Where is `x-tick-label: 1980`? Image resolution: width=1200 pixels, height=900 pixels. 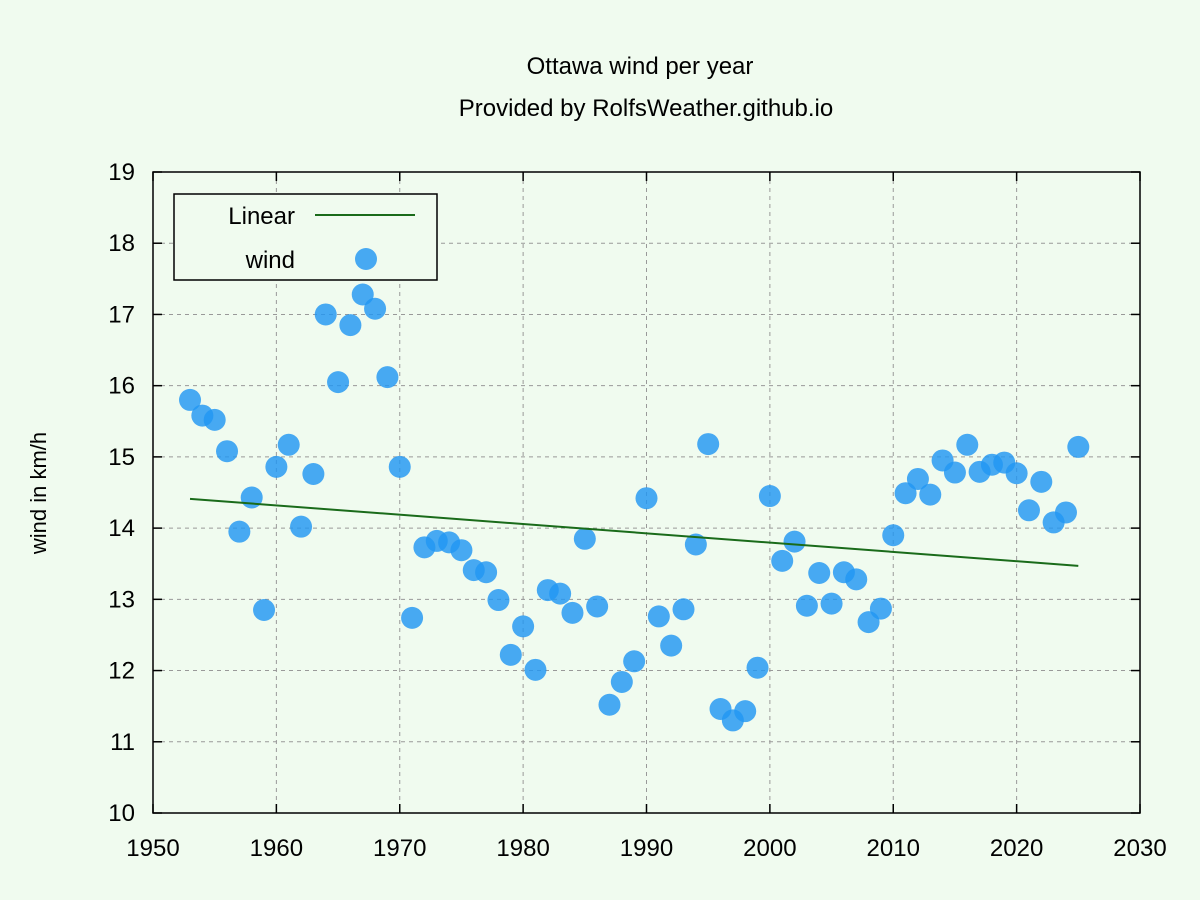
x-tick-label: 1980 is located at coordinates (522, 848).